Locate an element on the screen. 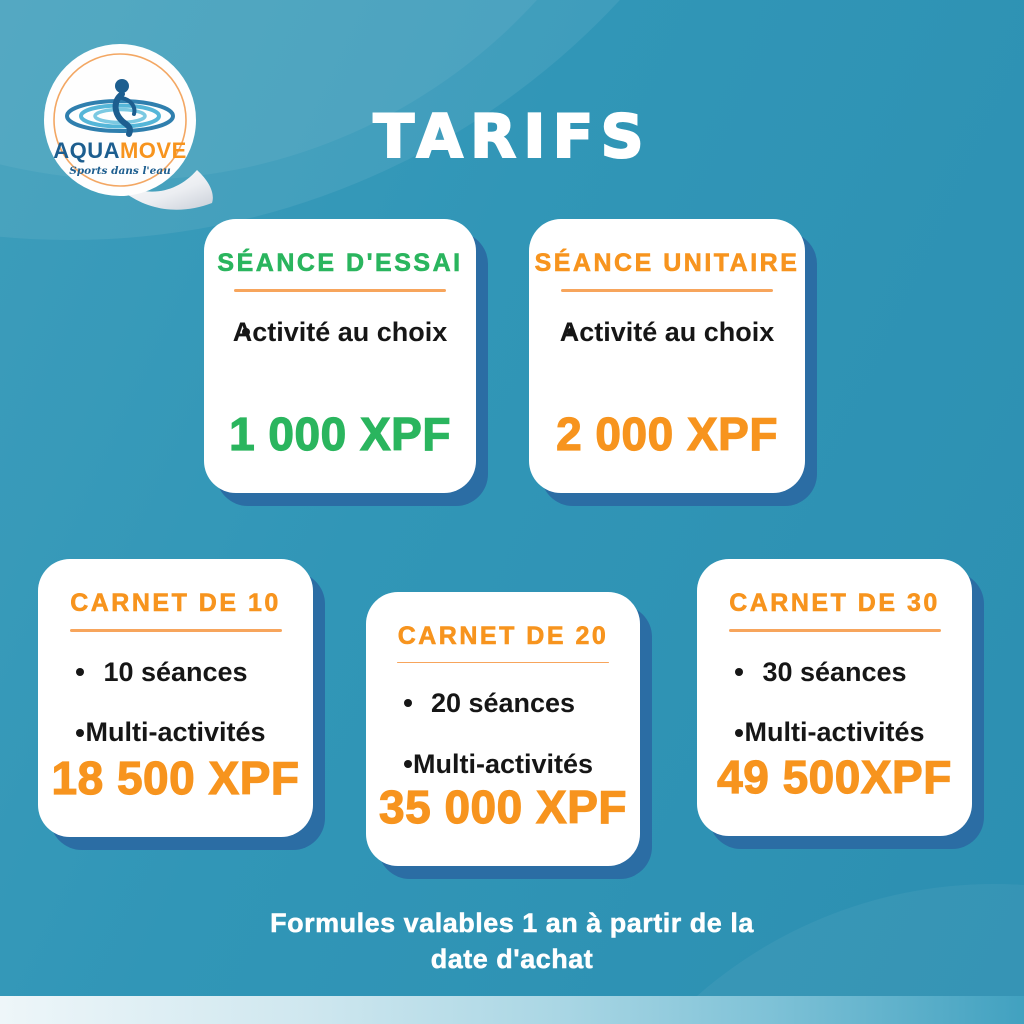 The width and height of the screenshot is (1024, 1024). swimmer-icon is located at coordinates (124, 108).